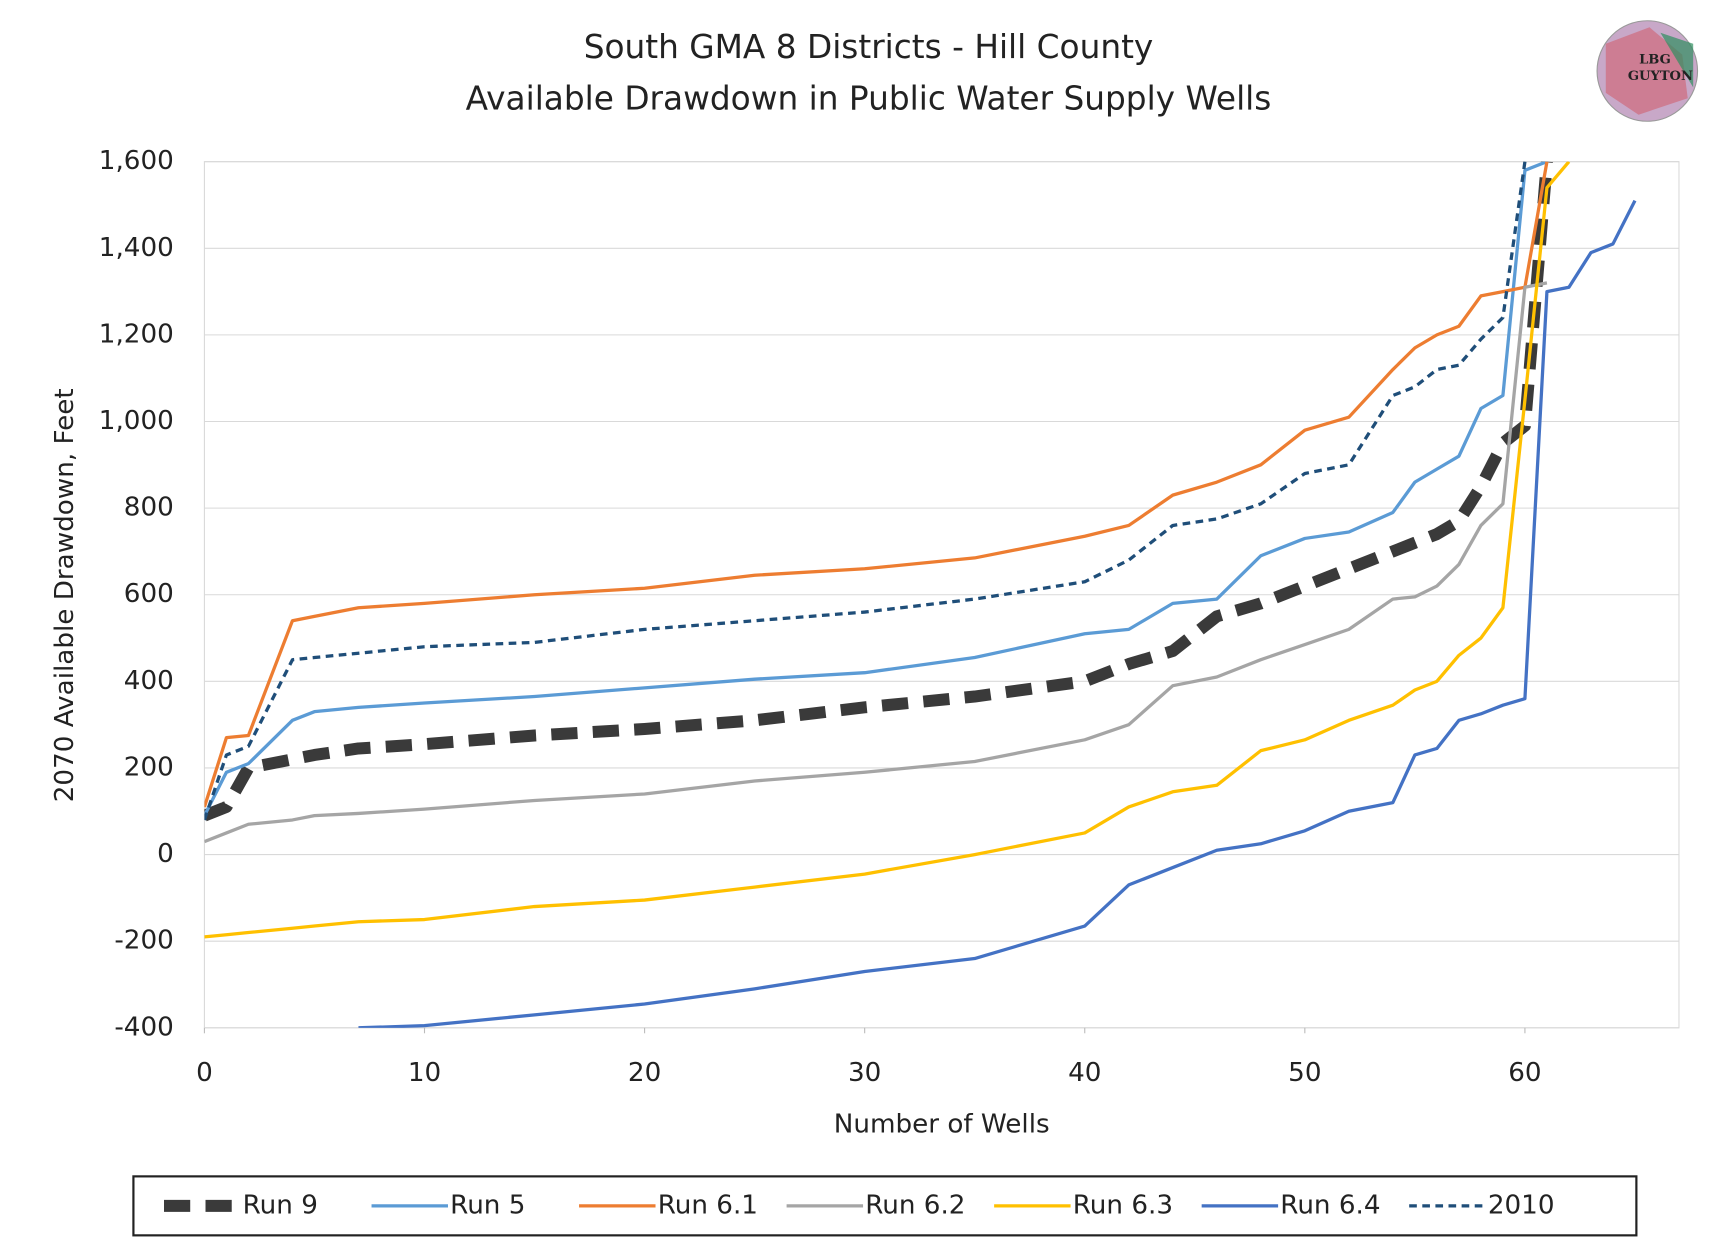  Describe the element at coordinates (65, 595) in the screenshot. I see `y-axis-label: 2070 Available Drawdown, Feet` at that location.